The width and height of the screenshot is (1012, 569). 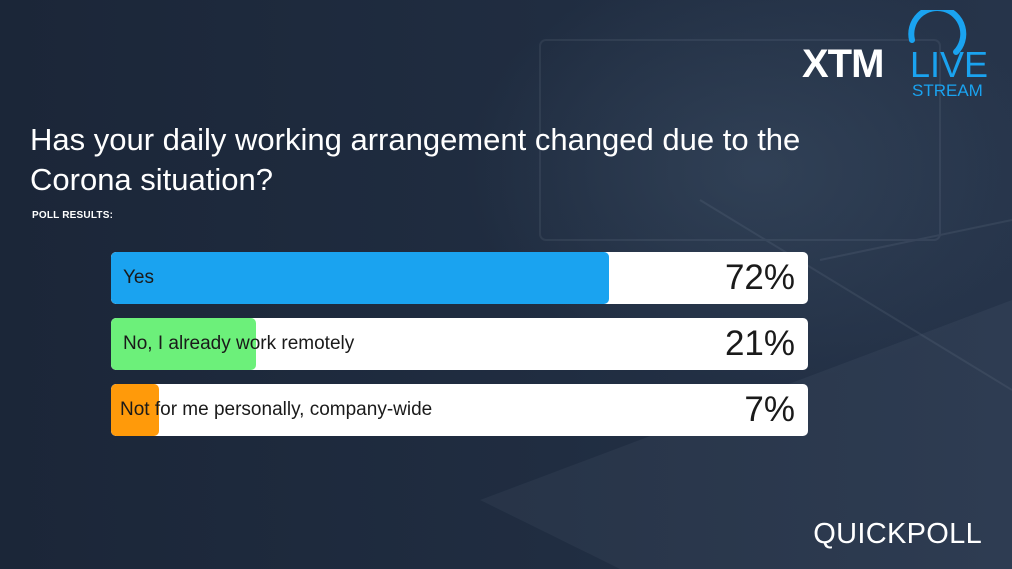 What do you see at coordinates (759, 343) in the screenshot?
I see `option-percent: 21%` at bounding box center [759, 343].